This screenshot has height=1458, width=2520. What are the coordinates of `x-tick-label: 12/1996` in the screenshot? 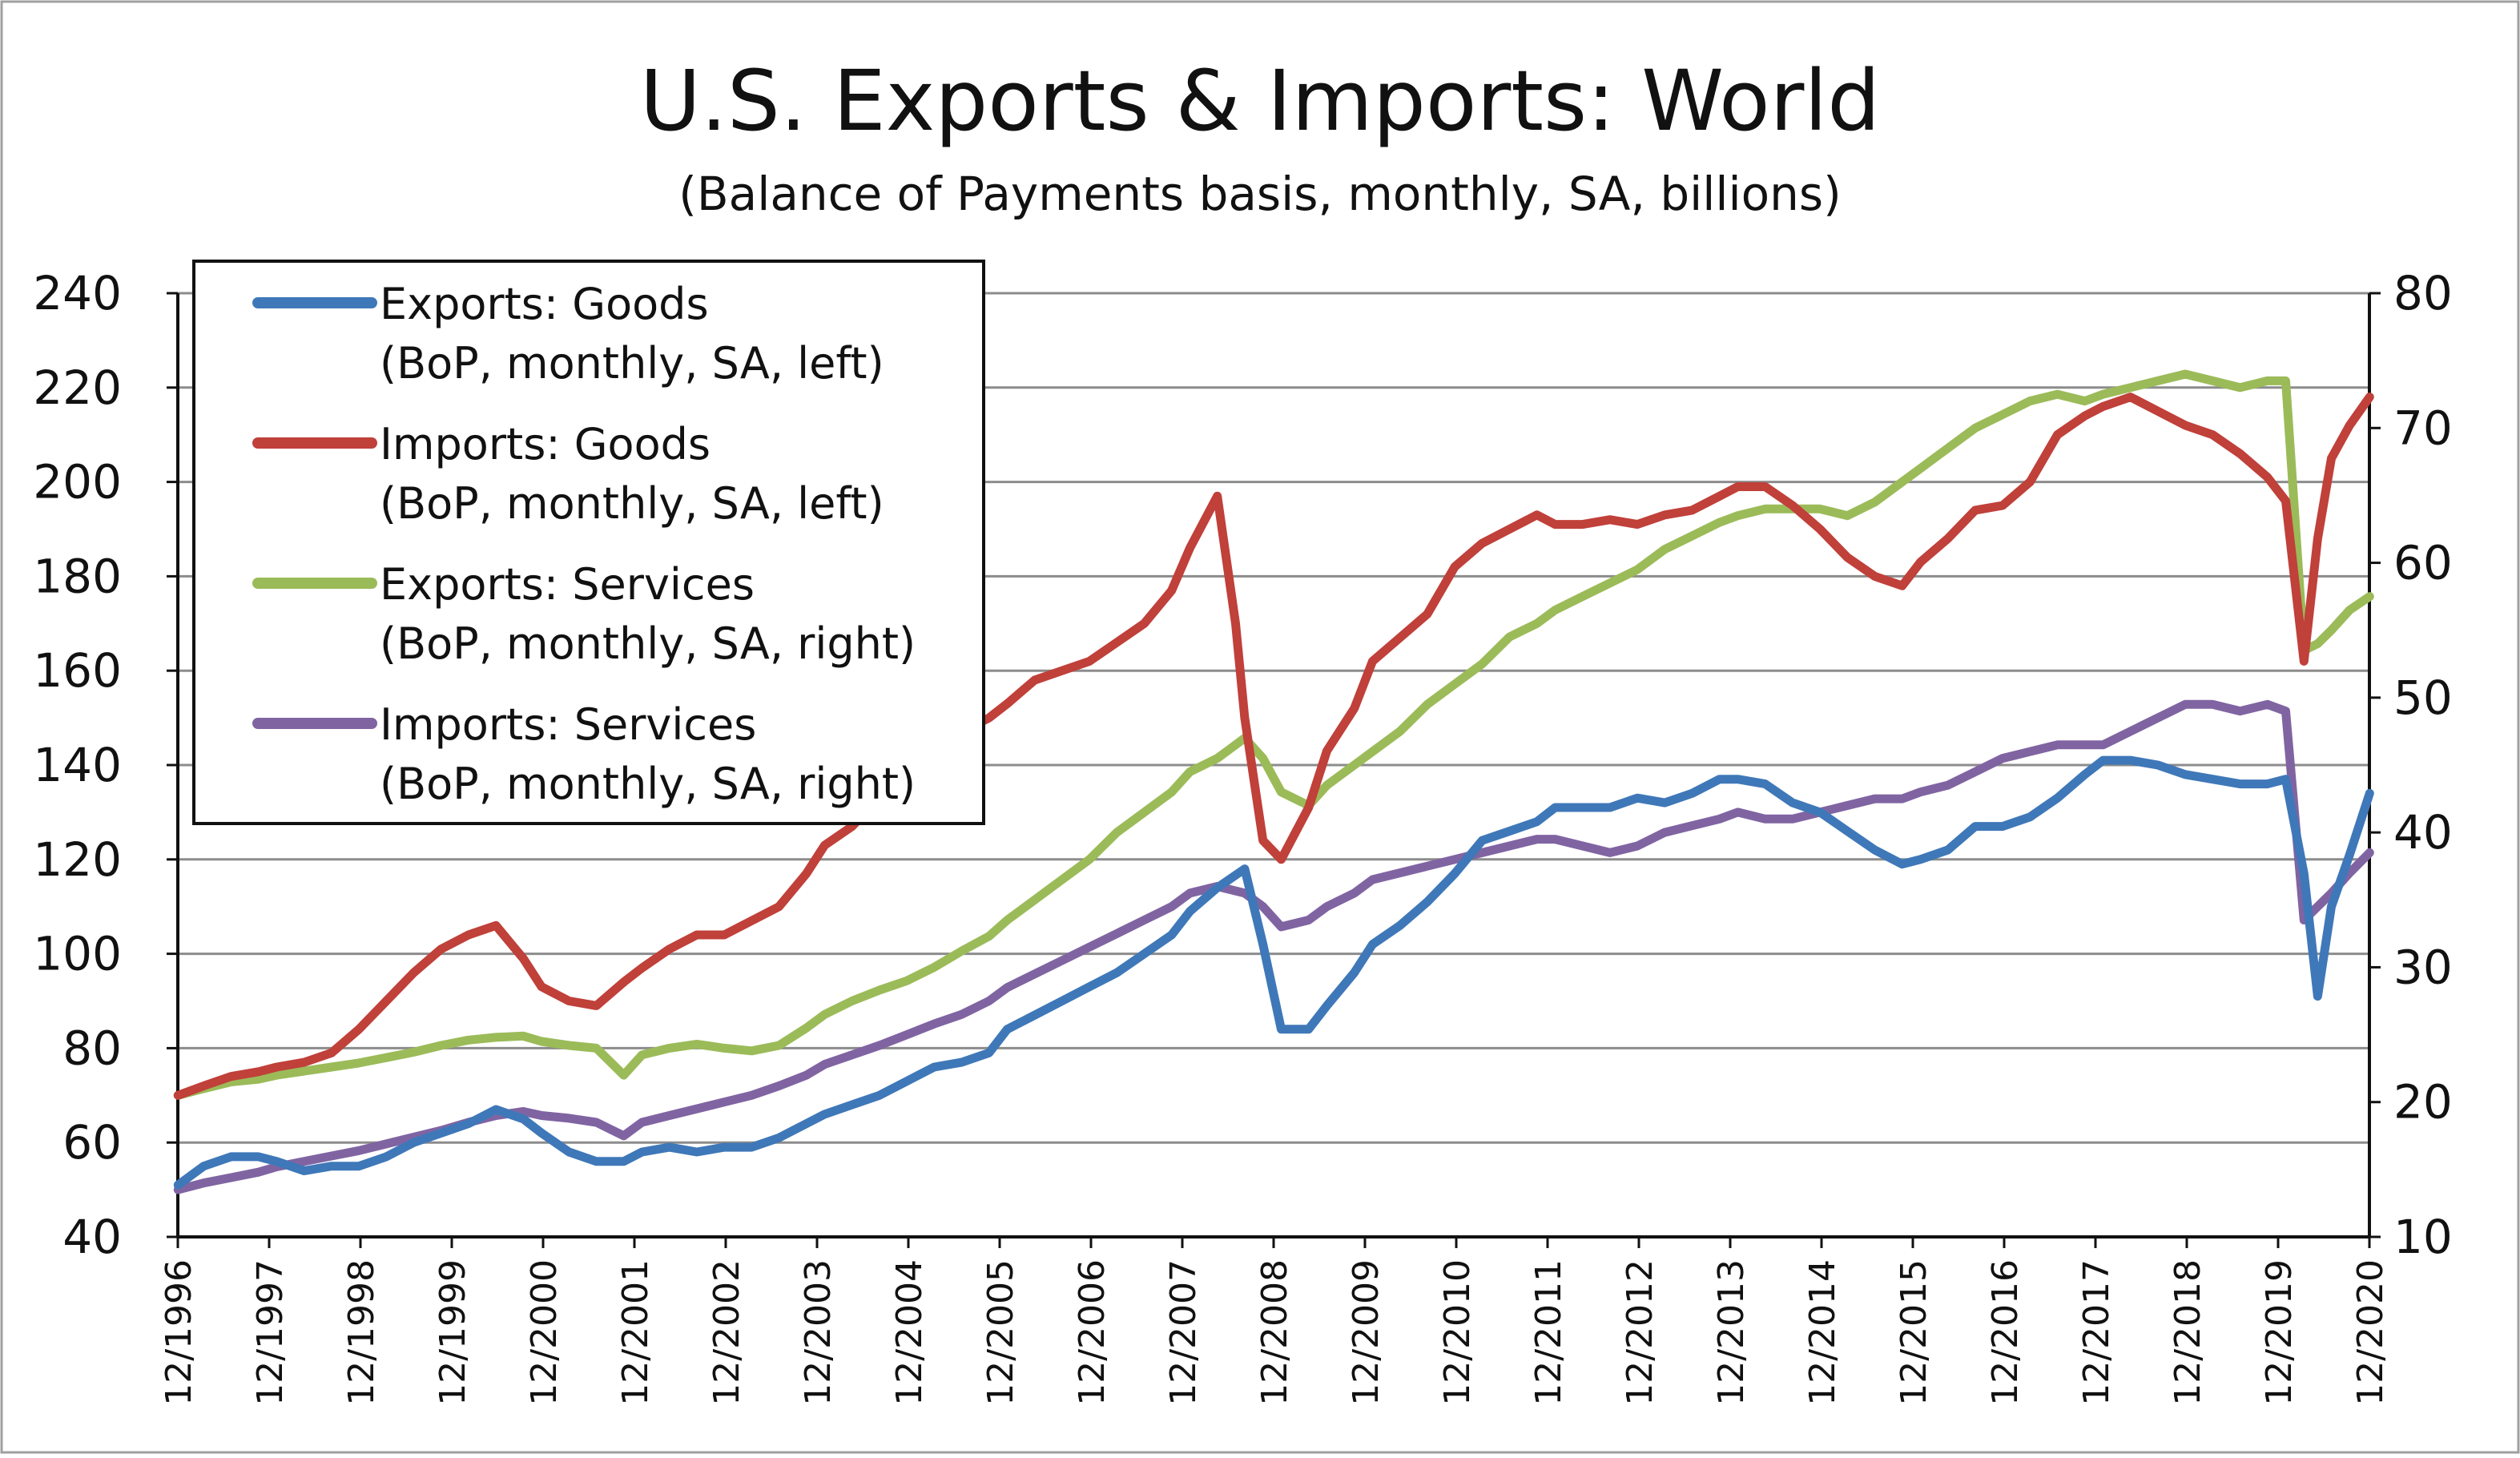 It's located at (179, 1332).